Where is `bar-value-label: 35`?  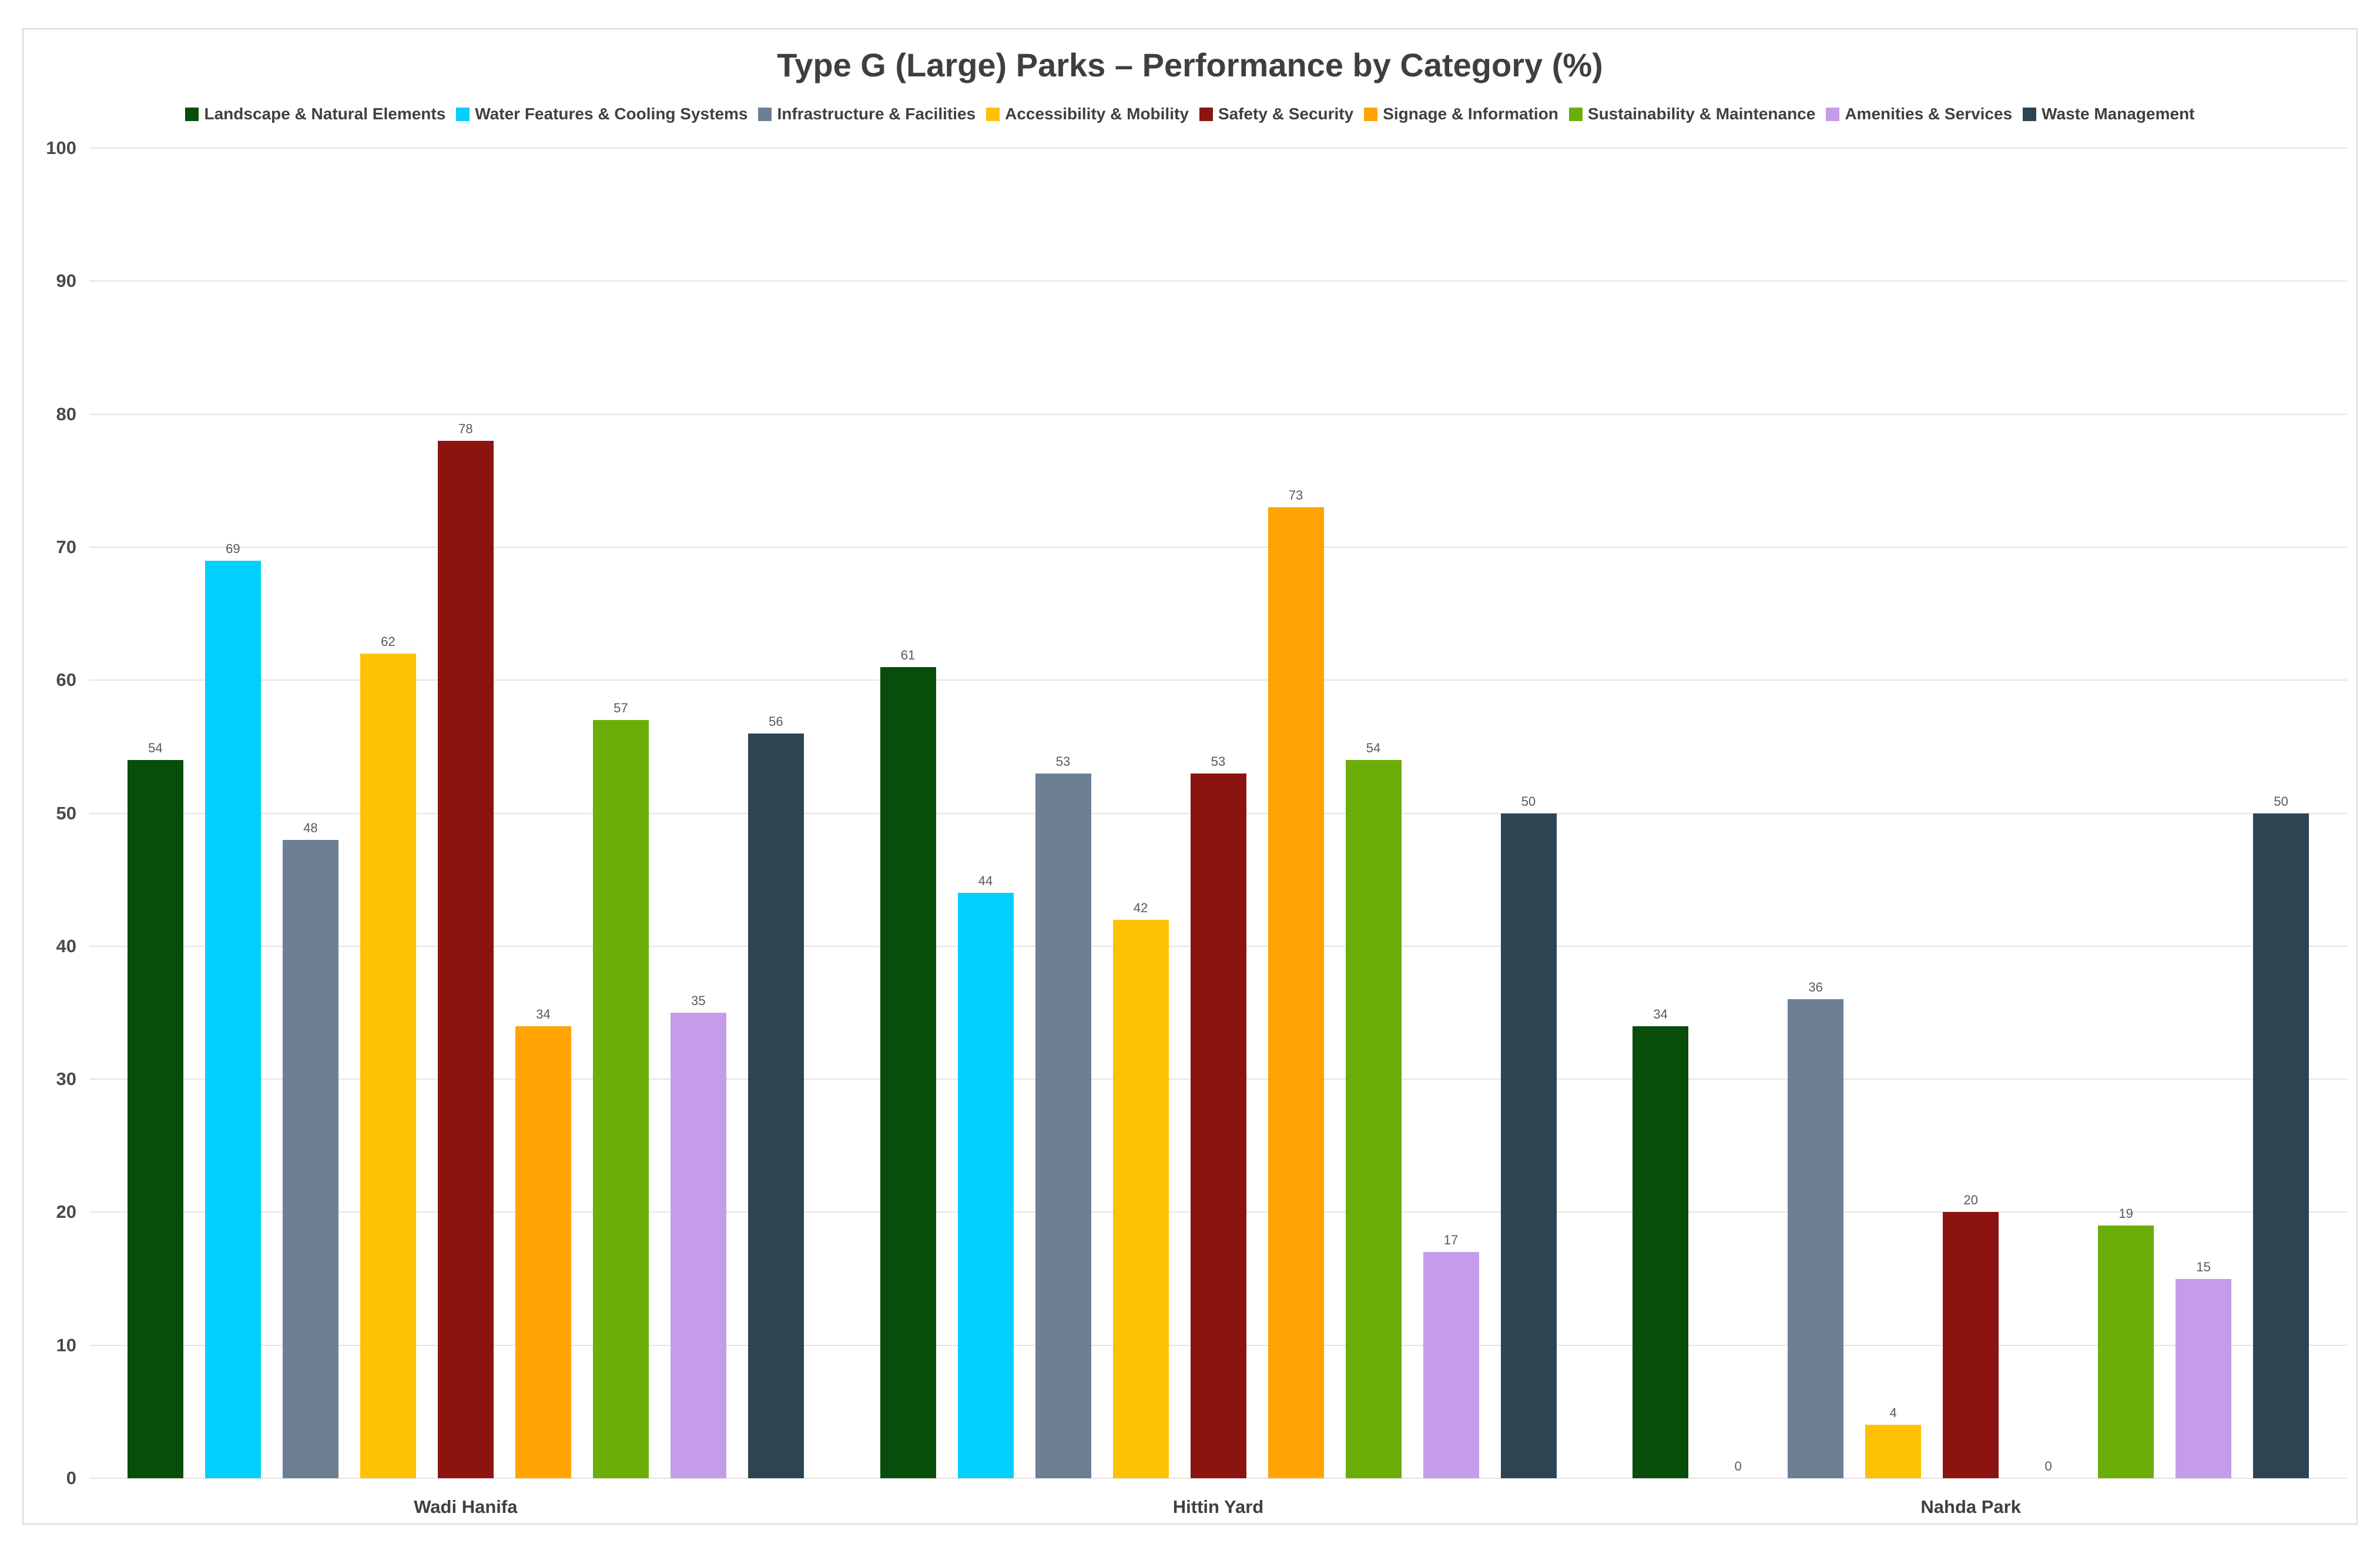 bar-value-label: 35 is located at coordinates (698, 1000).